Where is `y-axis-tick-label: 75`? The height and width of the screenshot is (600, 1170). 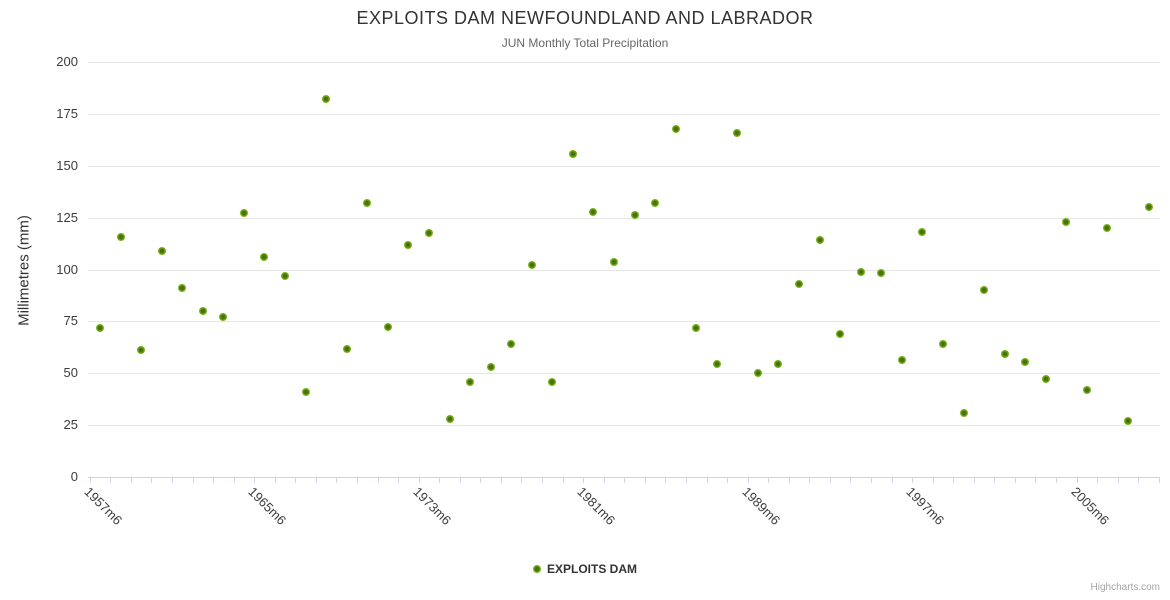
y-axis-tick-label: 75 is located at coordinates (70, 321).